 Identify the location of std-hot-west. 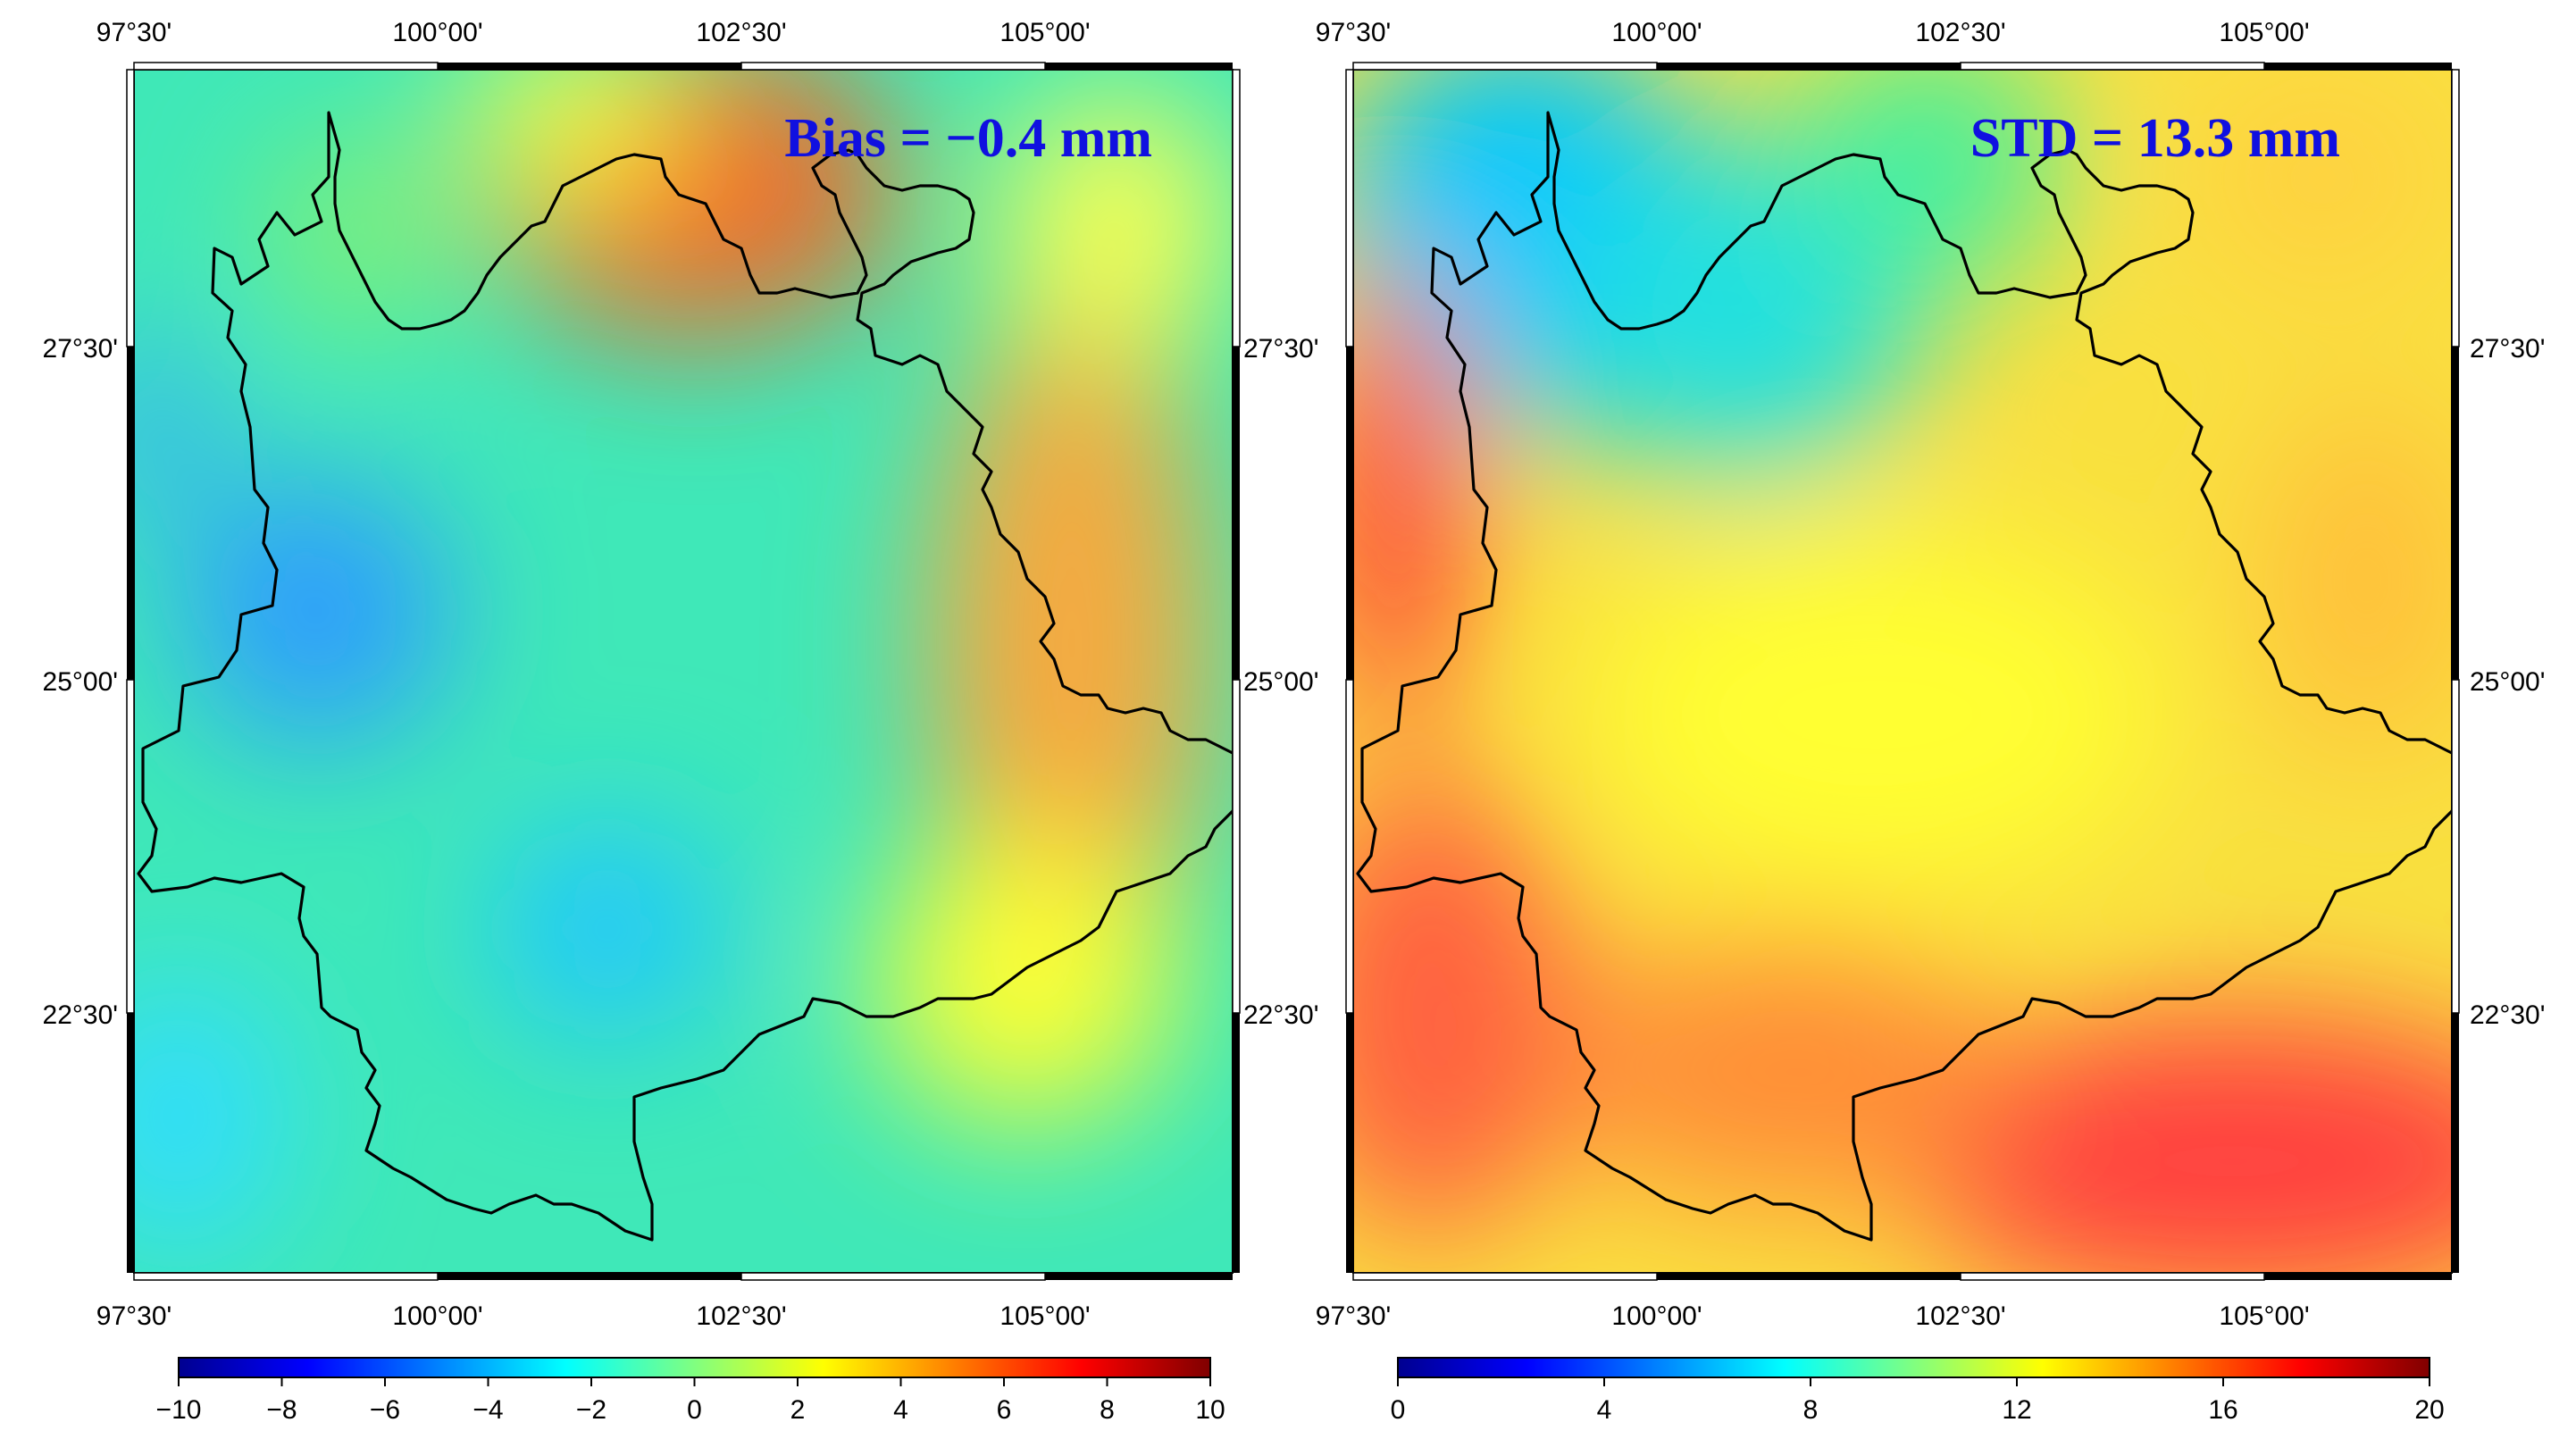
(1409, 500).